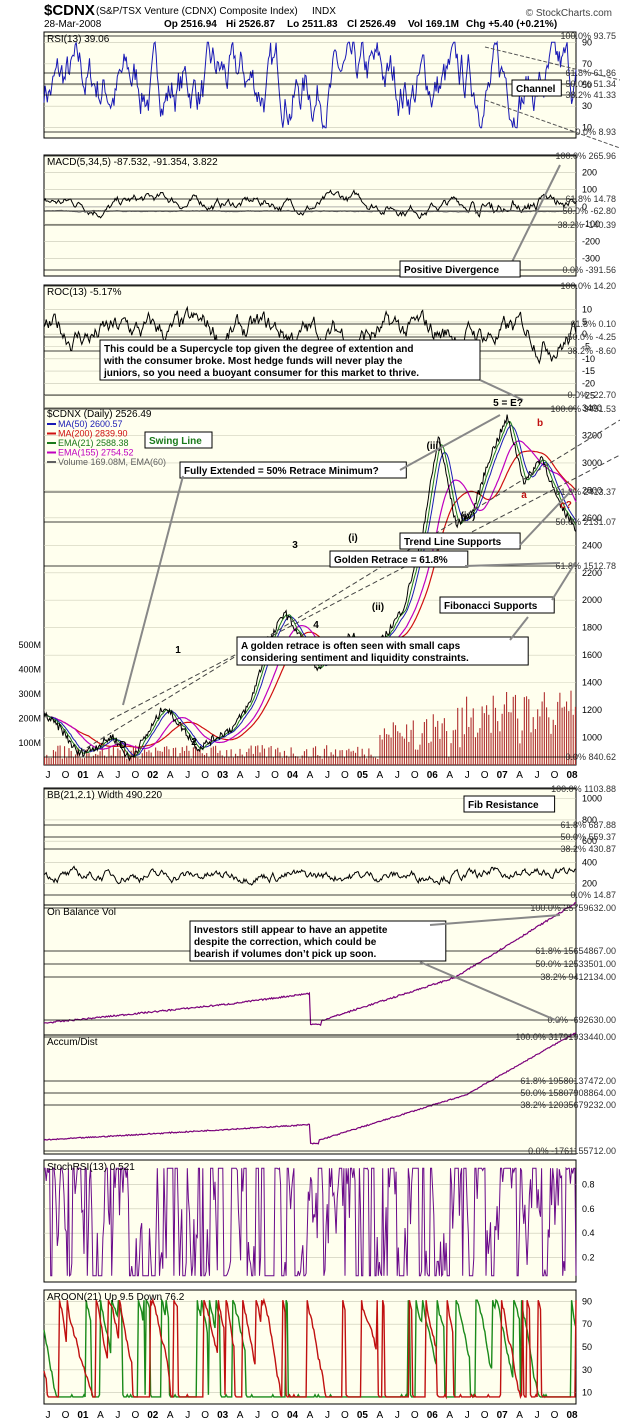 The width and height of the screenshot is (620, 1428). What do you see at coordinates (572, 1415) in the screenshot?
I see `x-tick-label: 08` at bounding box center [572, 1415].